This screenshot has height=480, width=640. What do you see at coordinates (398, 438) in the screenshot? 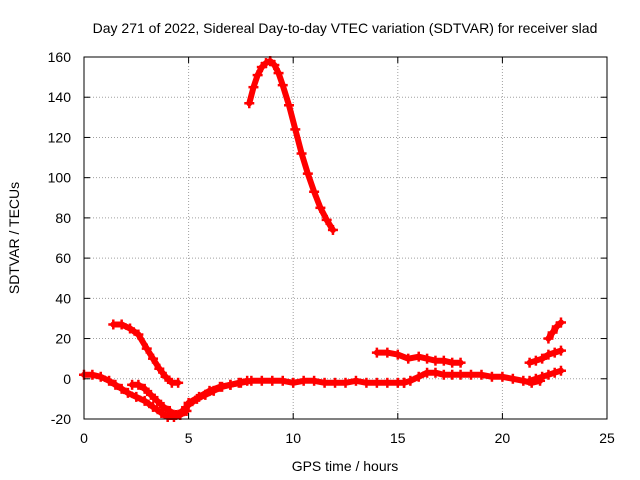
I see `x-tick-label: 15` at bounding box center [398, 438].